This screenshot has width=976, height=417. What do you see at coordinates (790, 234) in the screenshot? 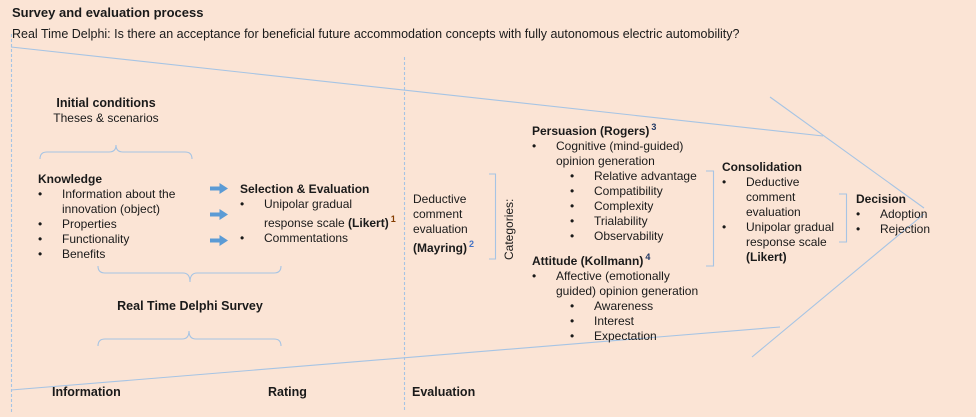
I see `consolidation-likert-text: Unipolar gradual response scale` at bounding box center [790, 234].